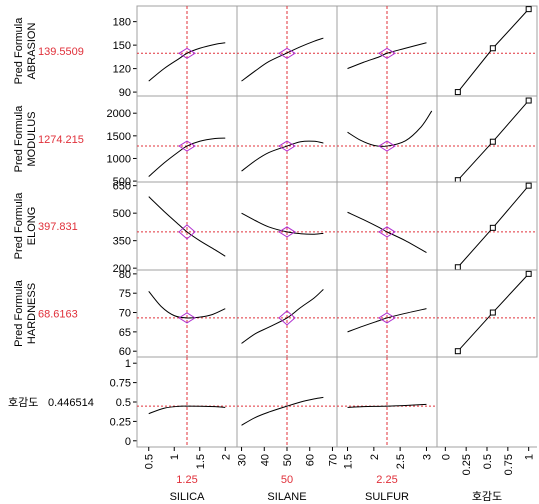 Image resolution: width=539 pixels, height=504 pixels. I want to click on y-tick-label: 60, so click(125, 352).